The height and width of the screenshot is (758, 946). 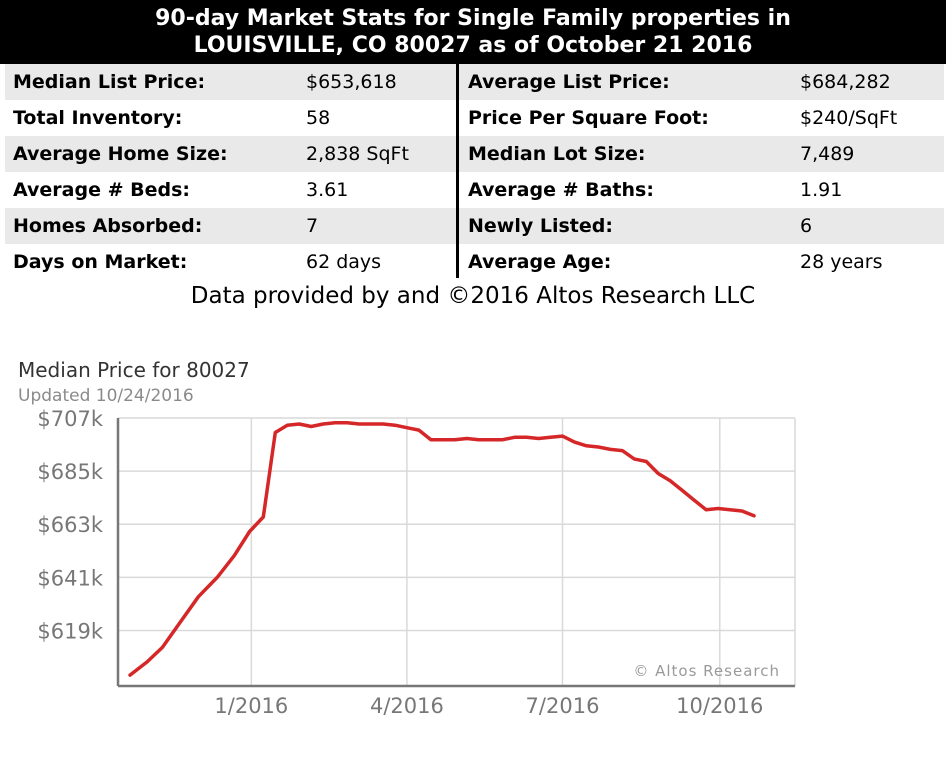 What do you see at coordinates (841, 262) in the screenshot?
I see `stat-value: 28 years` at bounding box center [841, 262].